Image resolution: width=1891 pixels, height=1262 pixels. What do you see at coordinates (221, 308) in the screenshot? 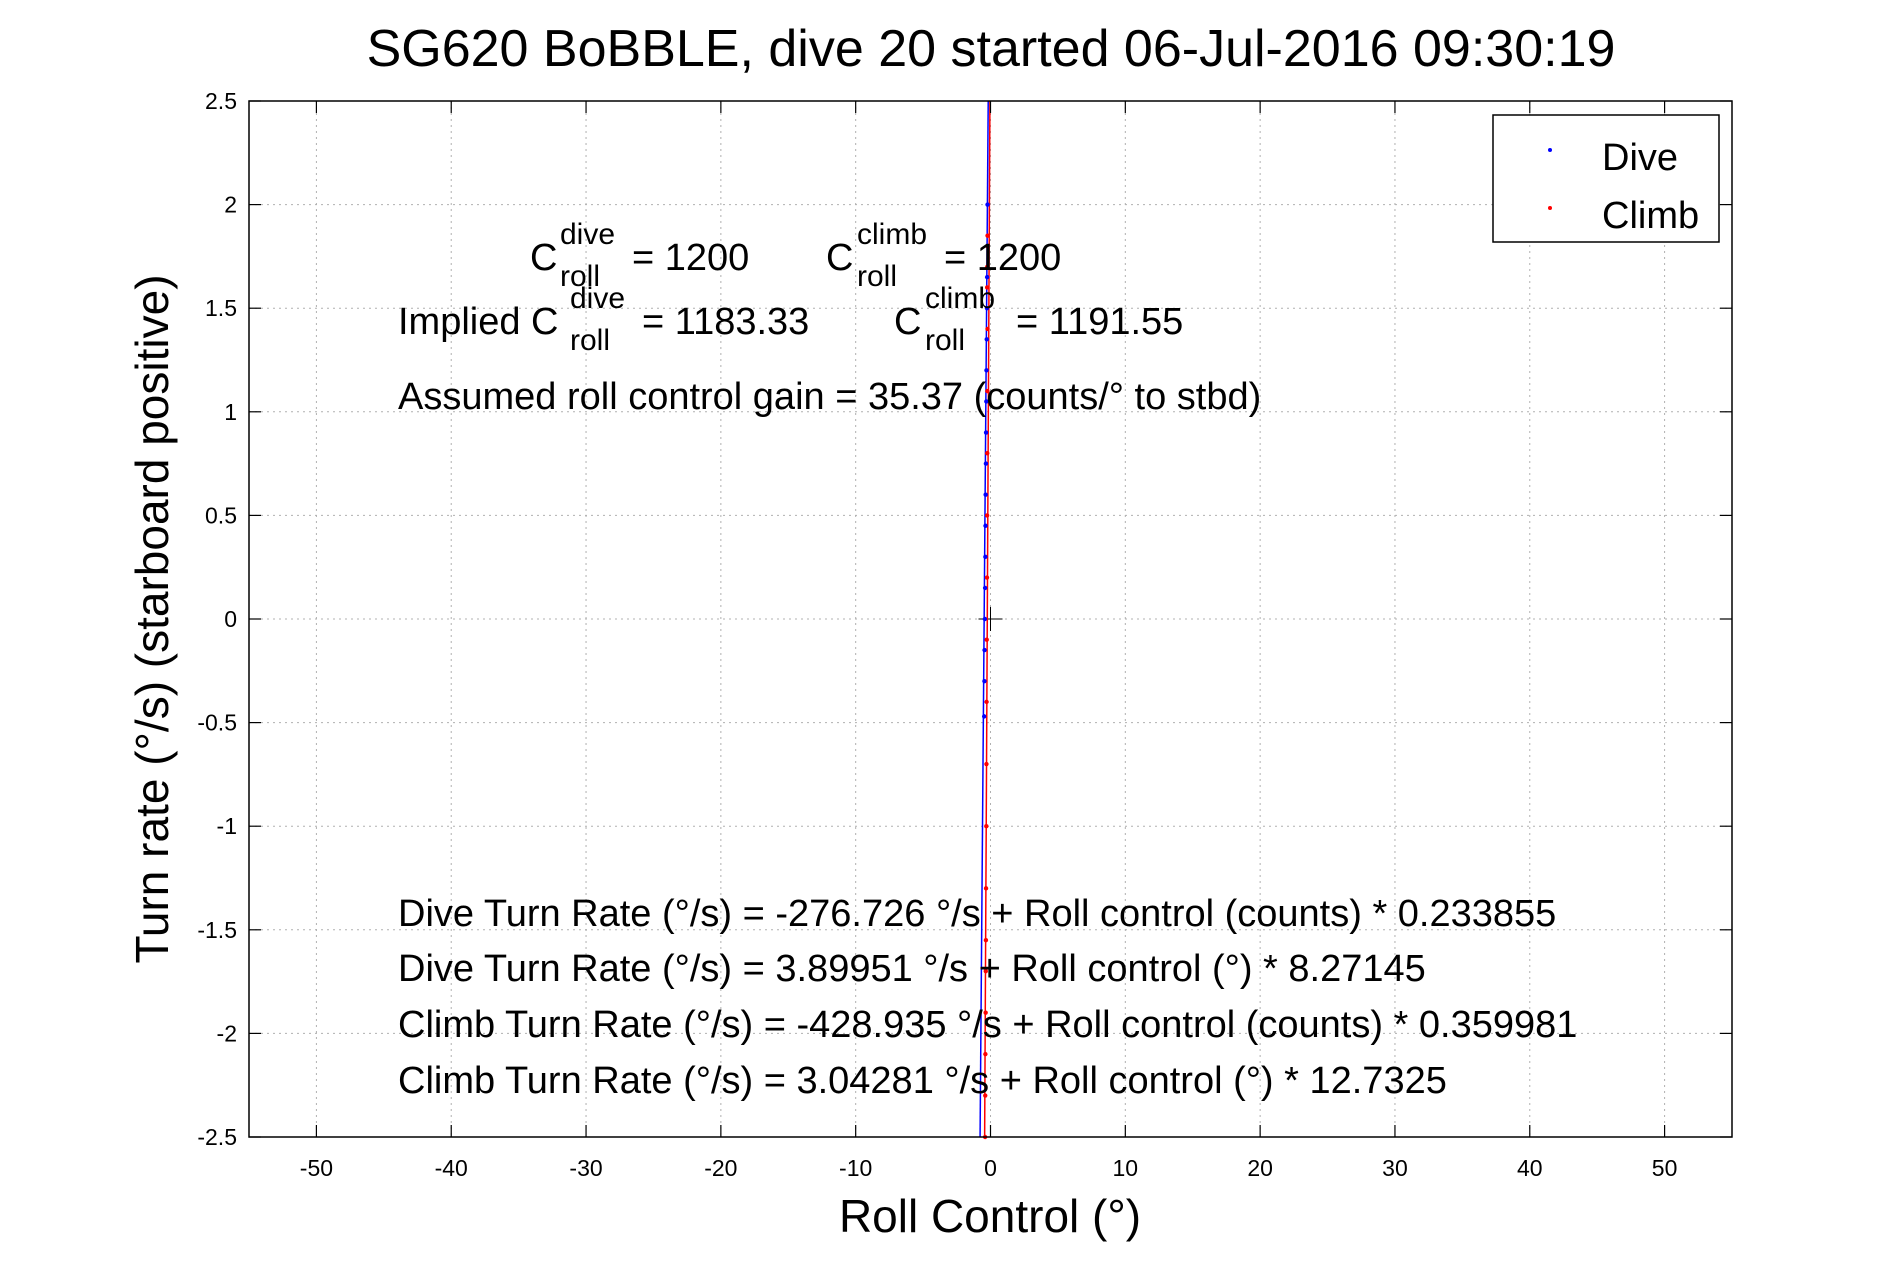
I see `y-tick-label: 1.5` at bounding box center [221, 308].